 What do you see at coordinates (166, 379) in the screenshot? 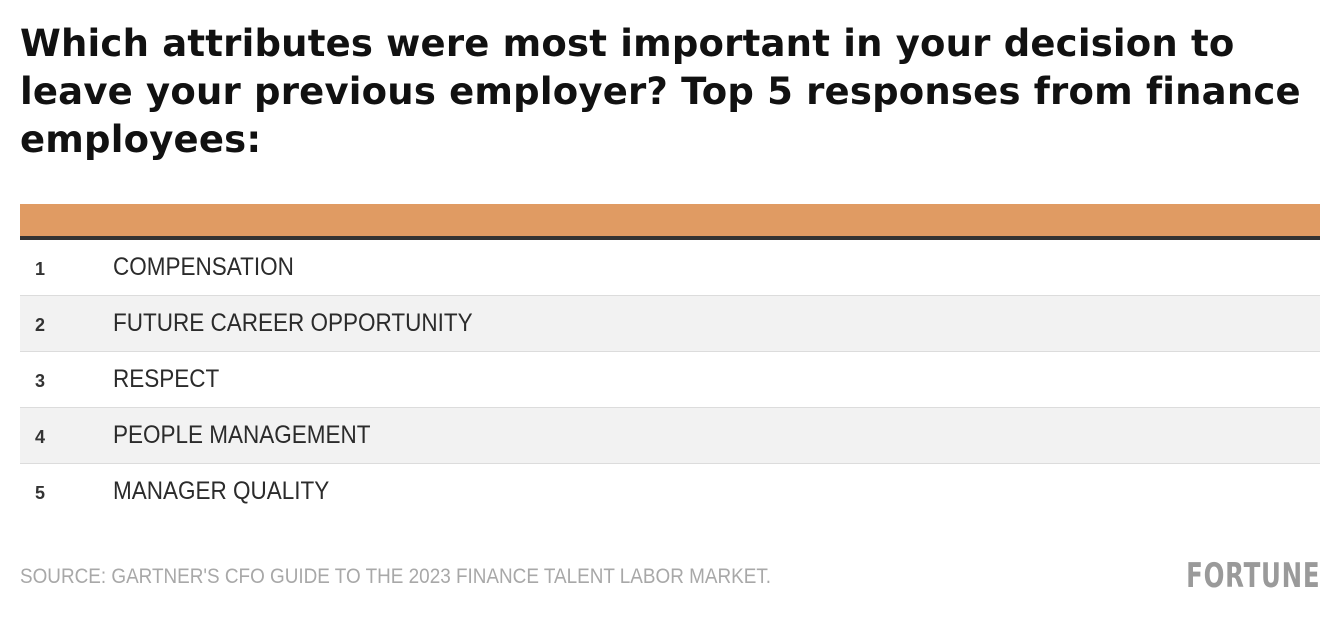
I see `attribute-label: RESPECT` at bounding box center [166, 379].